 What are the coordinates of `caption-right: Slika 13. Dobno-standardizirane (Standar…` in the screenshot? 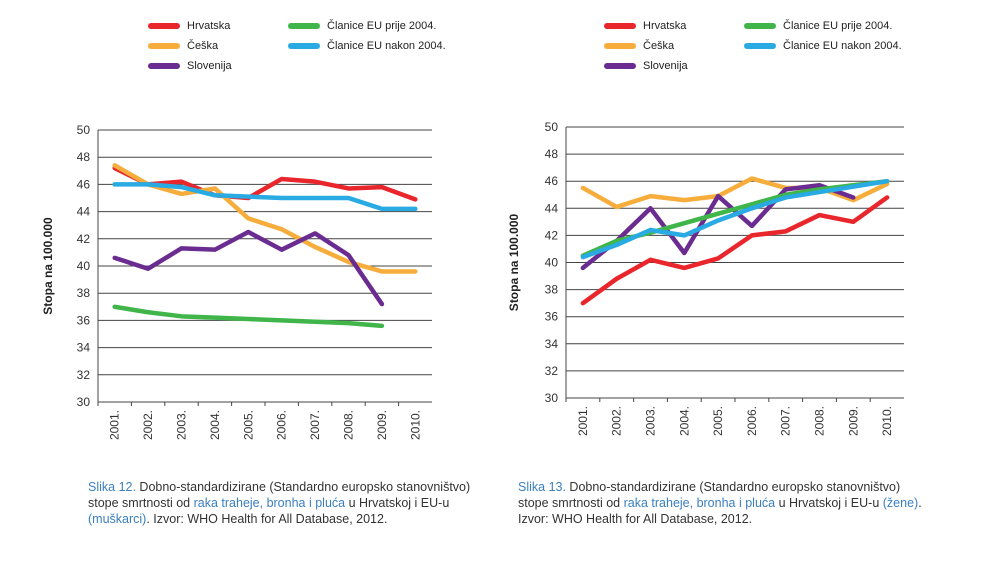 It's located at (723, 503).